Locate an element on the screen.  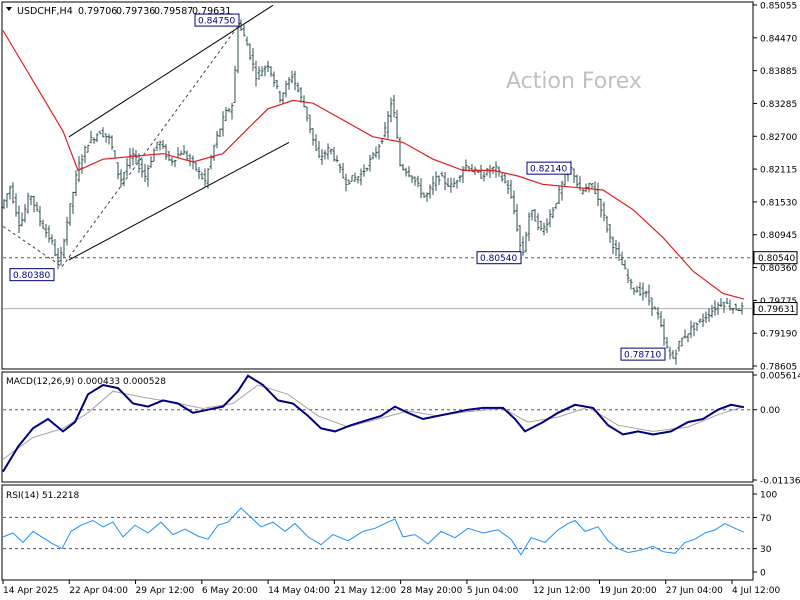
price-annotation-label: 0.84750 is located at coordinates (216, 22).